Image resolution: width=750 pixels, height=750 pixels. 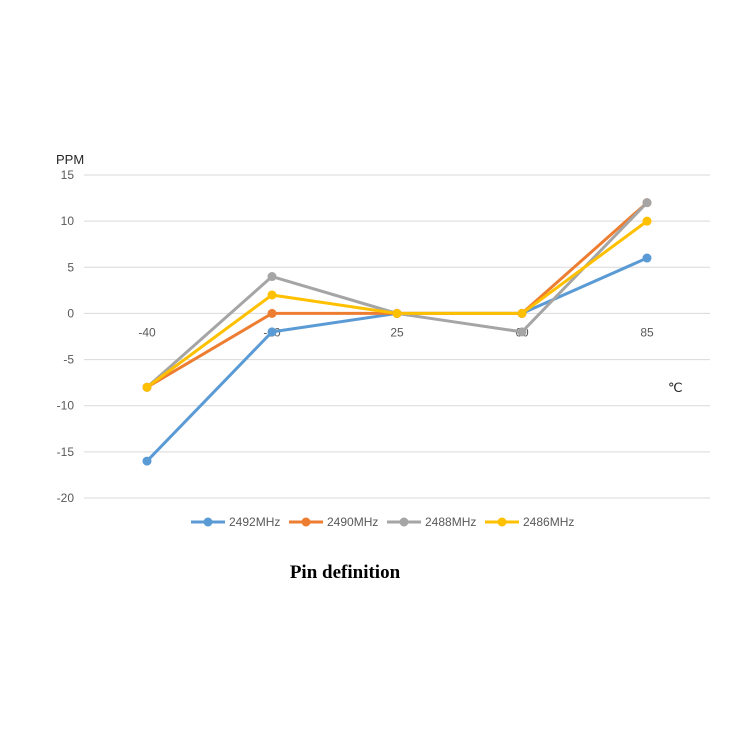 I want to click on y-tick-label: -20, so click(x=66, y=498).